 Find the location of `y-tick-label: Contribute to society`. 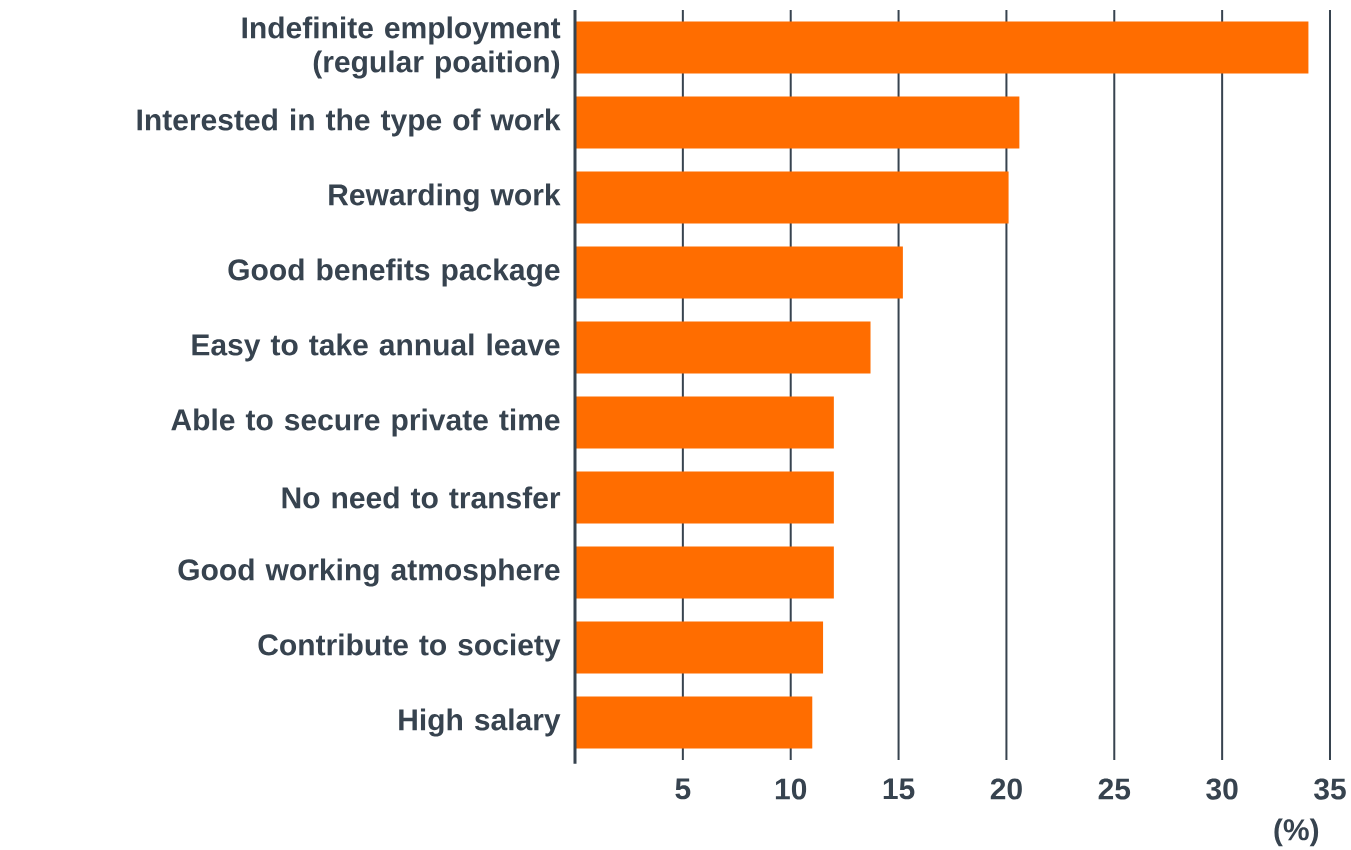

y-tick-label: Contribute to society is located at coordinates (409, 647).